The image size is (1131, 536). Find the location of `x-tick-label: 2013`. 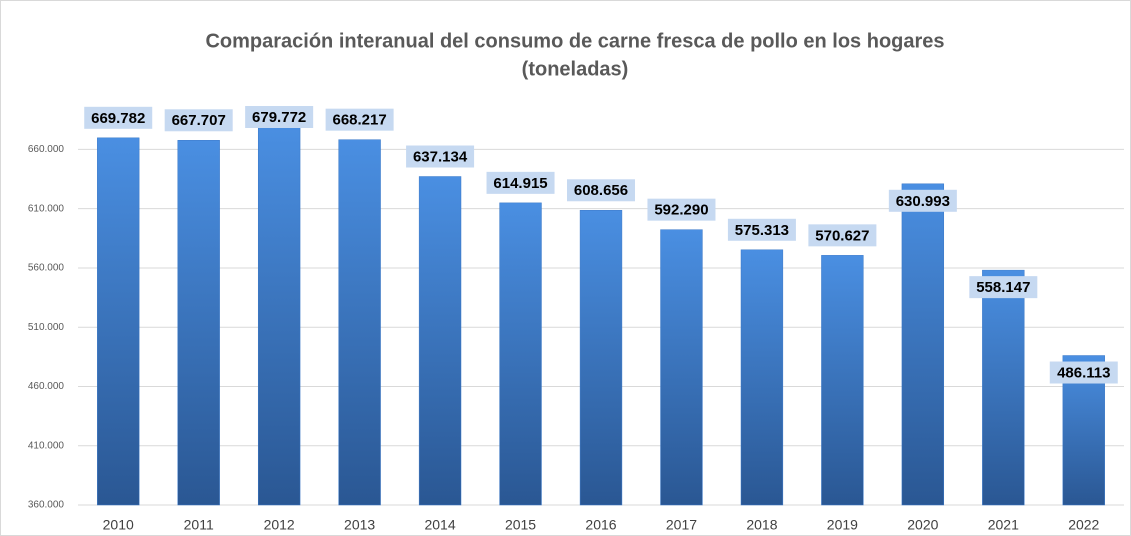

x-tick-label: 2013 is located at coordinates (359, 525).